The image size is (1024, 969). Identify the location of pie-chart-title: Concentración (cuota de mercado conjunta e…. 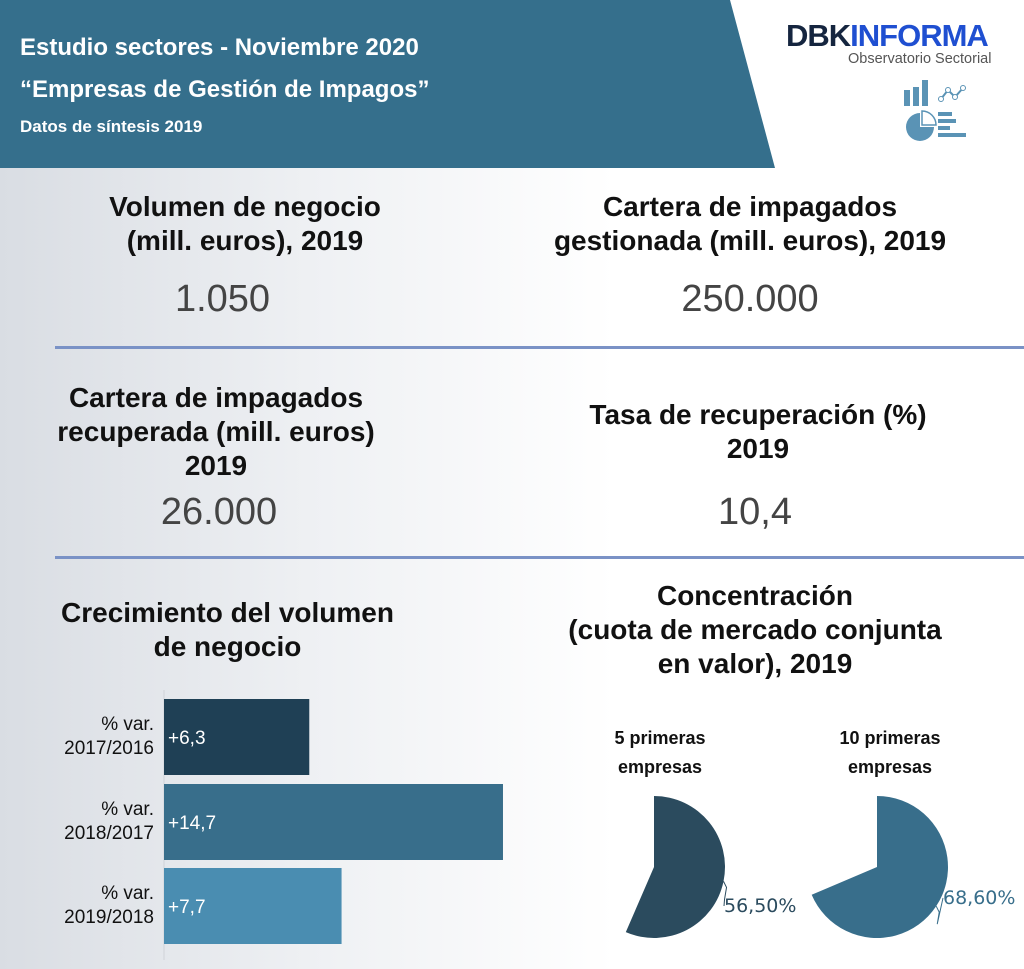
(755, 629).